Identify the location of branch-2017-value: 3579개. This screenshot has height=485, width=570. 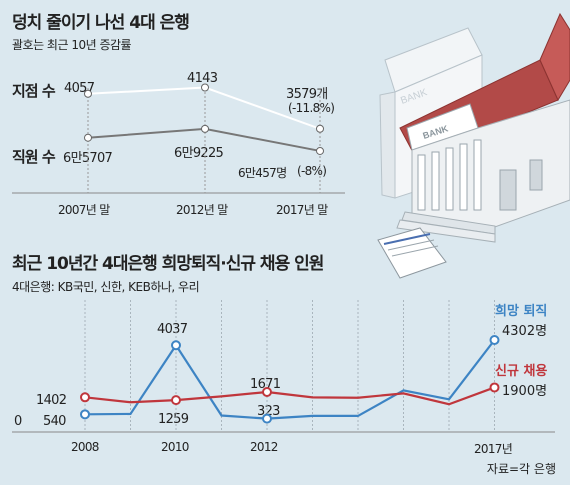
(307, 94).